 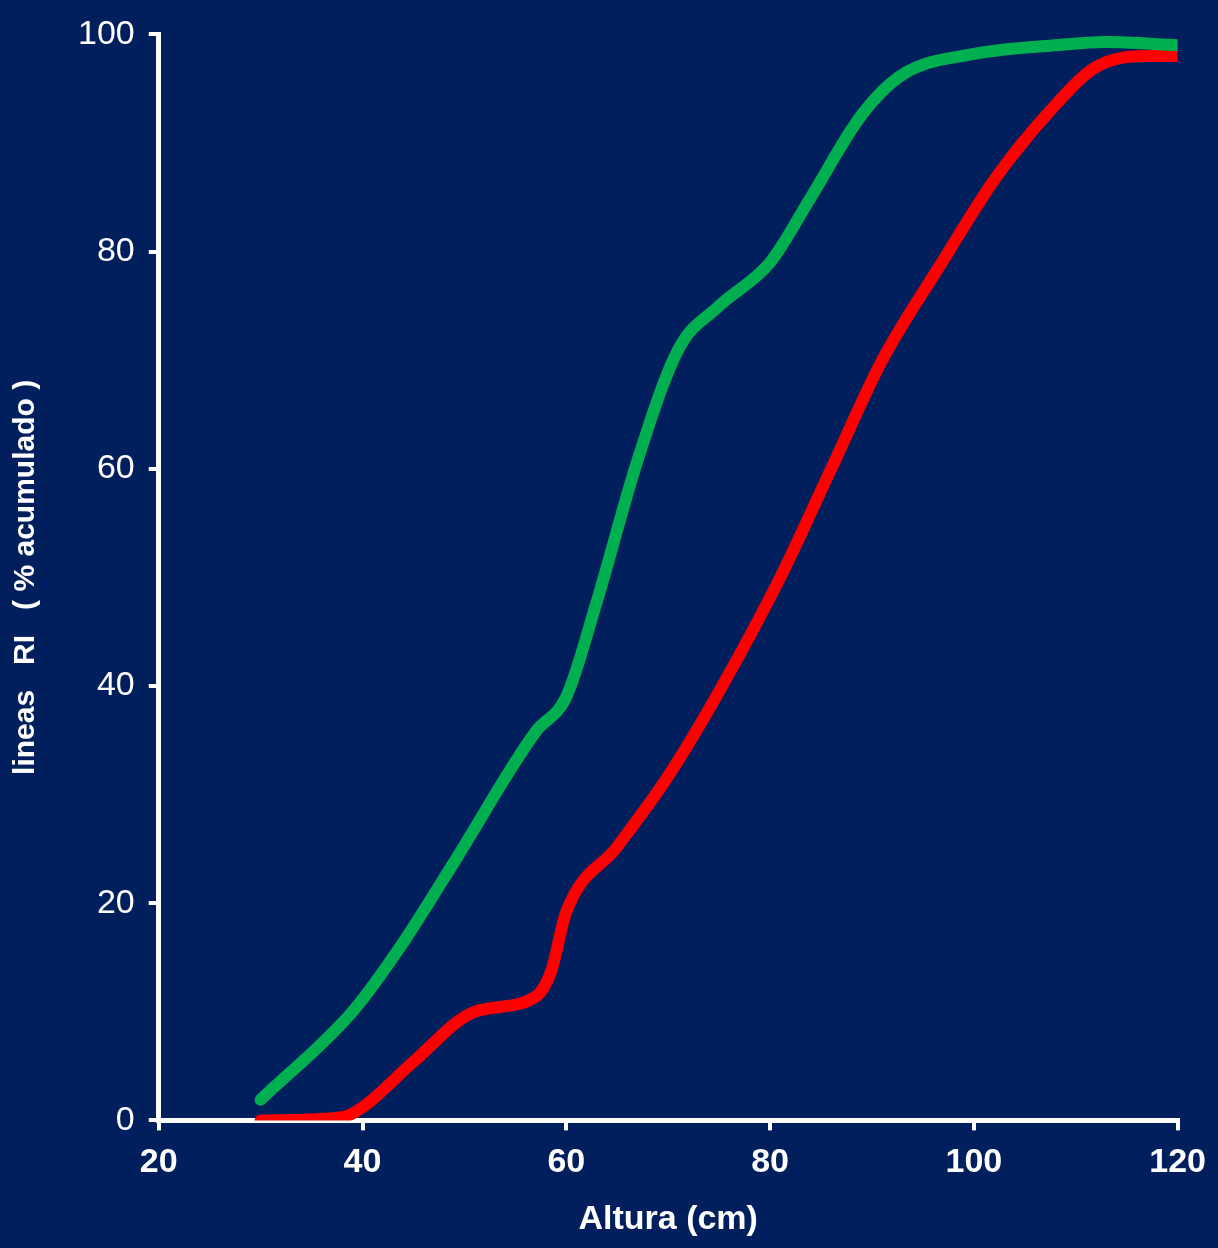 I want to click on y-tick-label: 0, so click(x=125, y=1117).